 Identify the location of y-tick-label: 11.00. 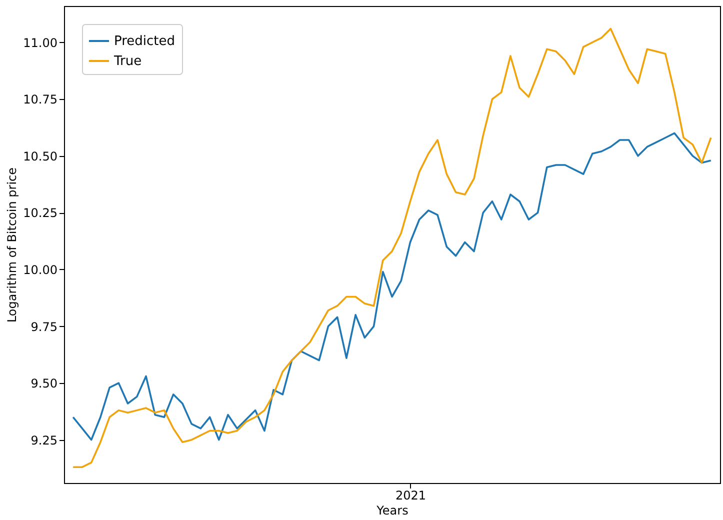
(40, 43).